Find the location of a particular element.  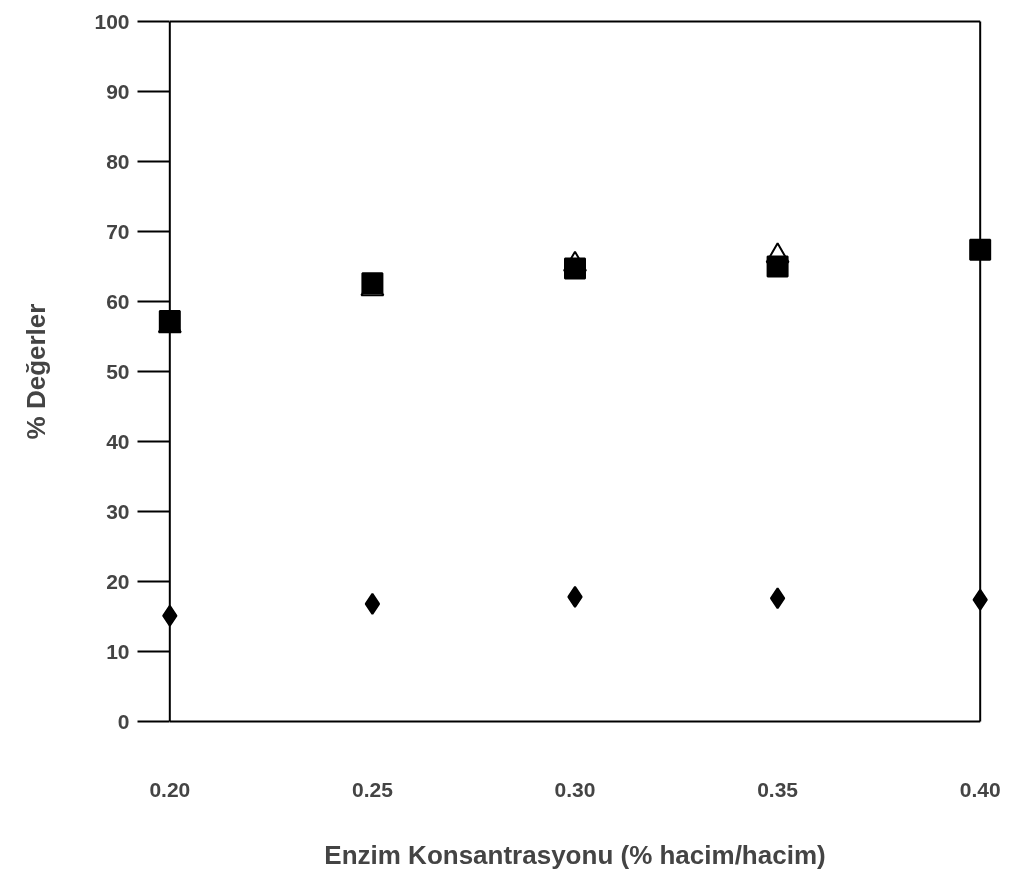

y-tick-label: 90 is located at coordinates (118, 91).